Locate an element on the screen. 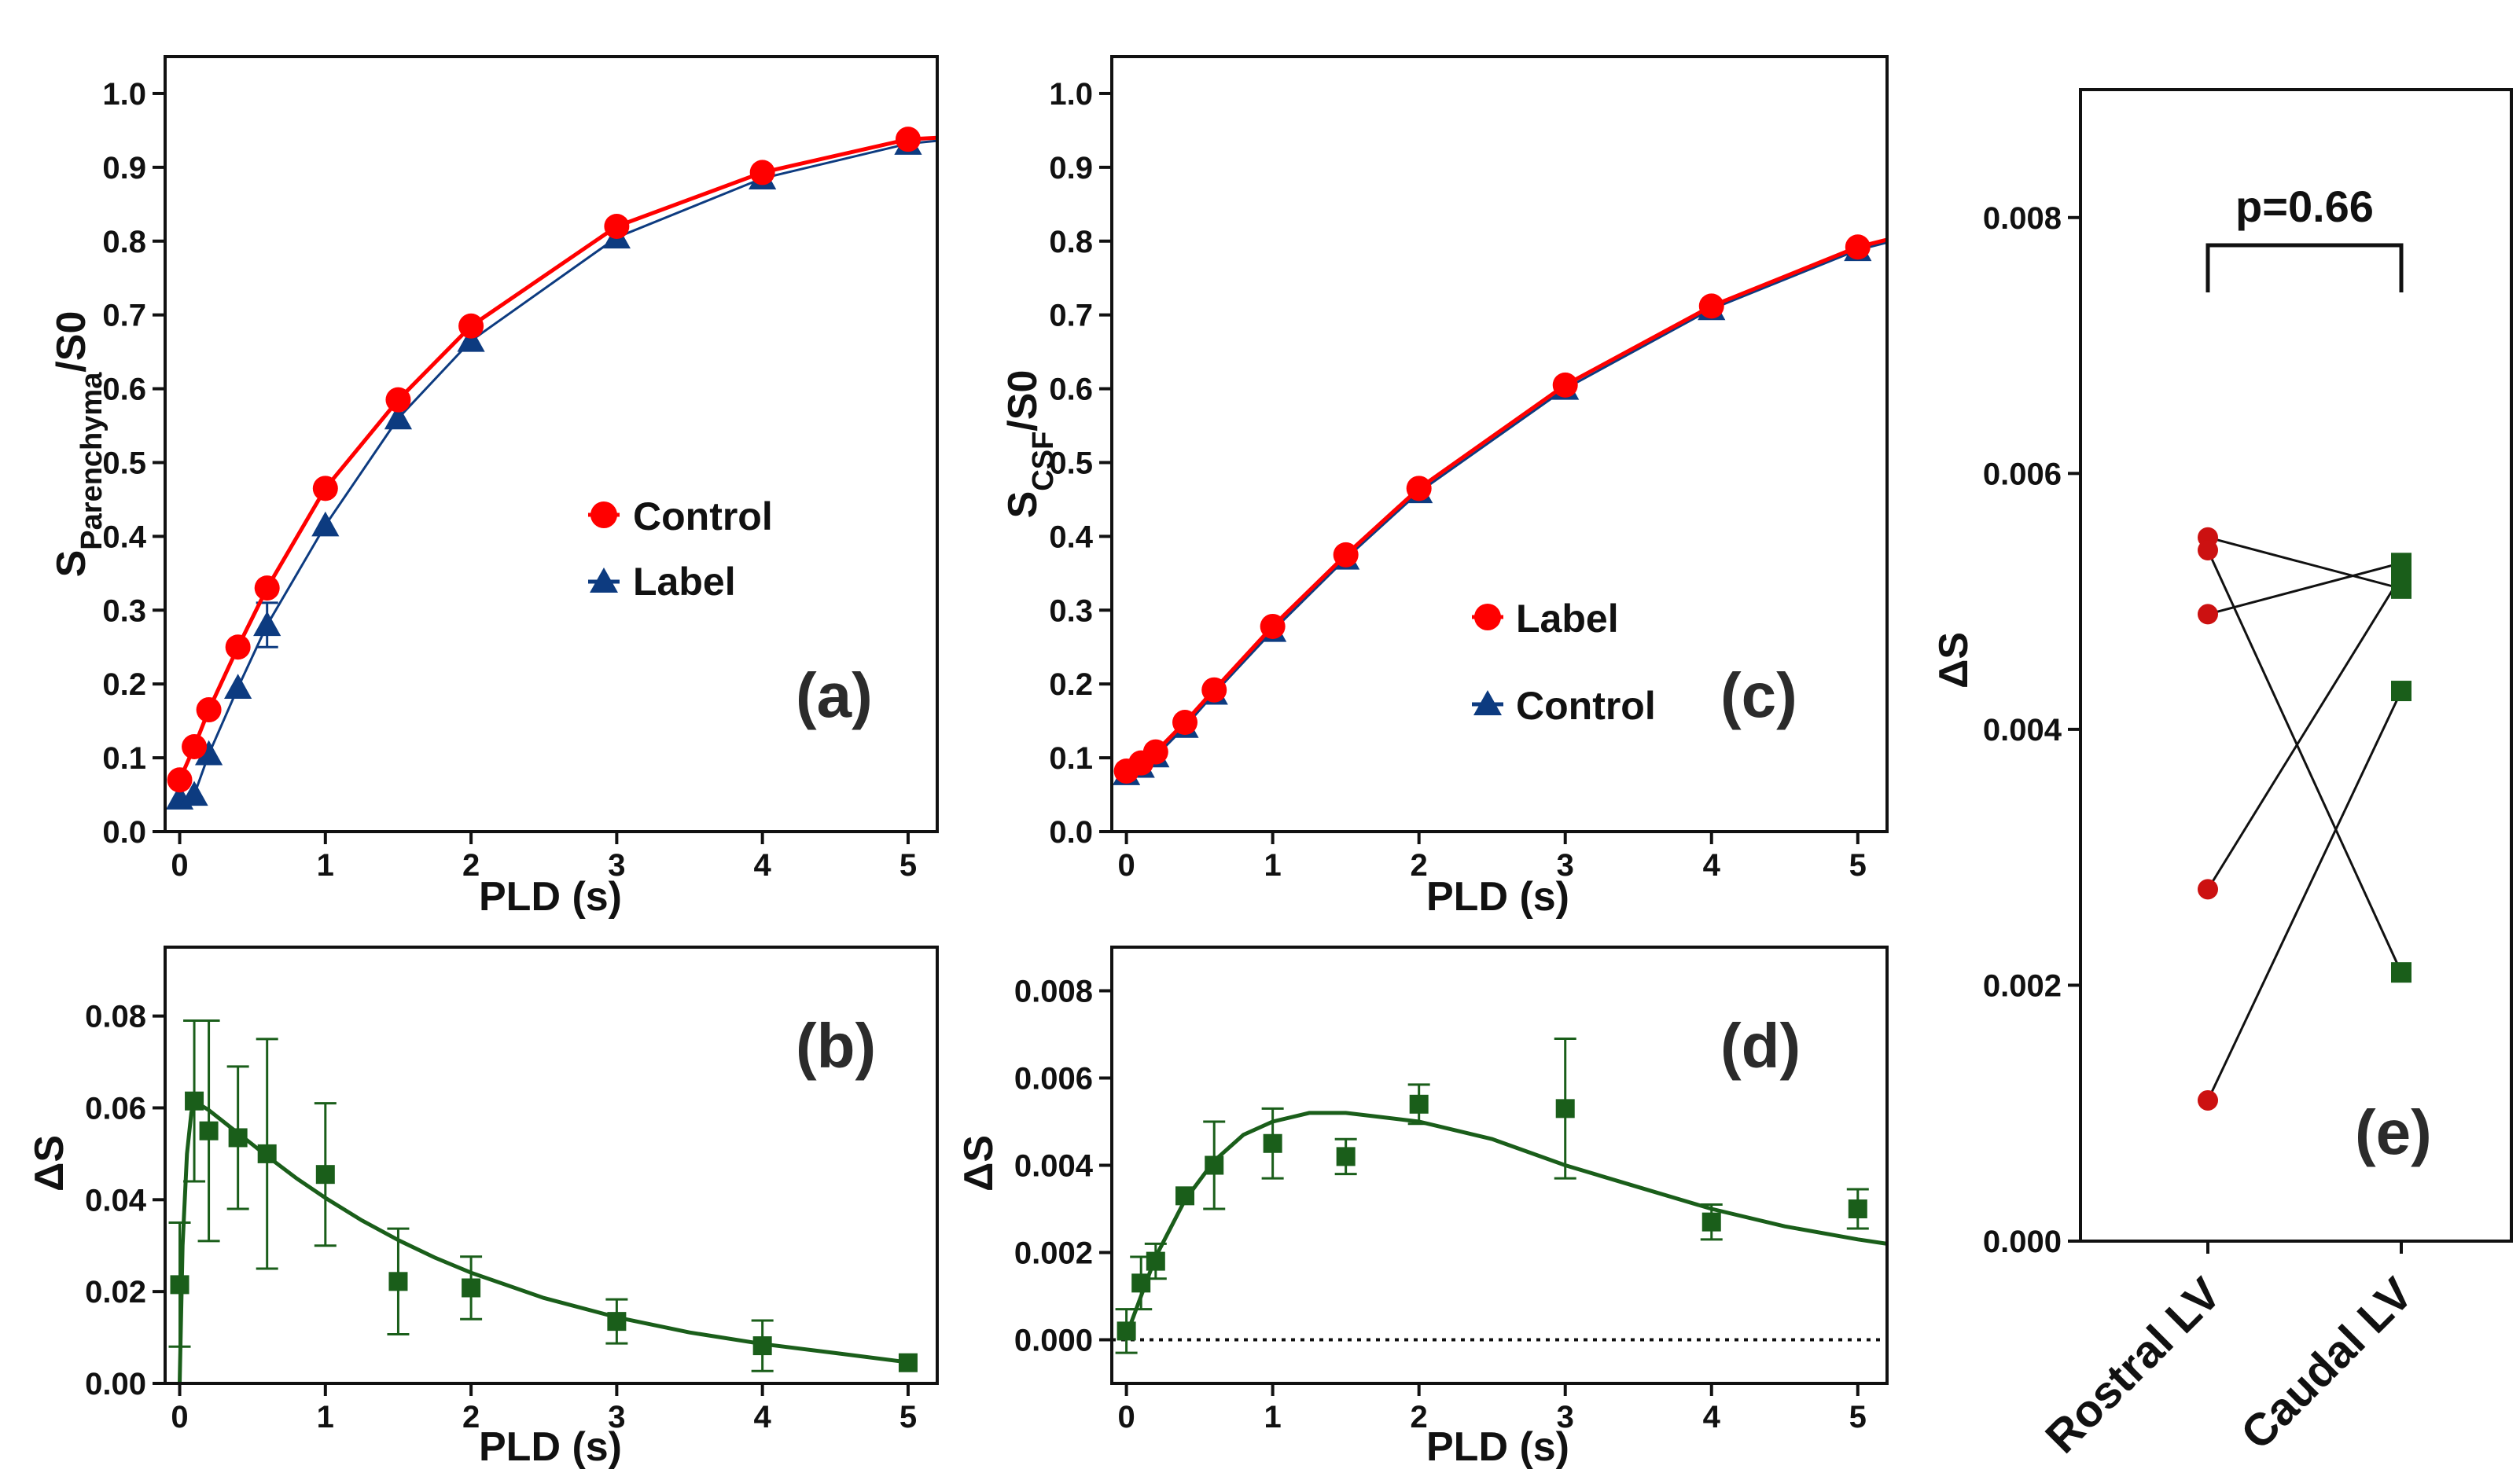  category-label-rostral: Rostral LV is located at coordinates (2133, 1365).